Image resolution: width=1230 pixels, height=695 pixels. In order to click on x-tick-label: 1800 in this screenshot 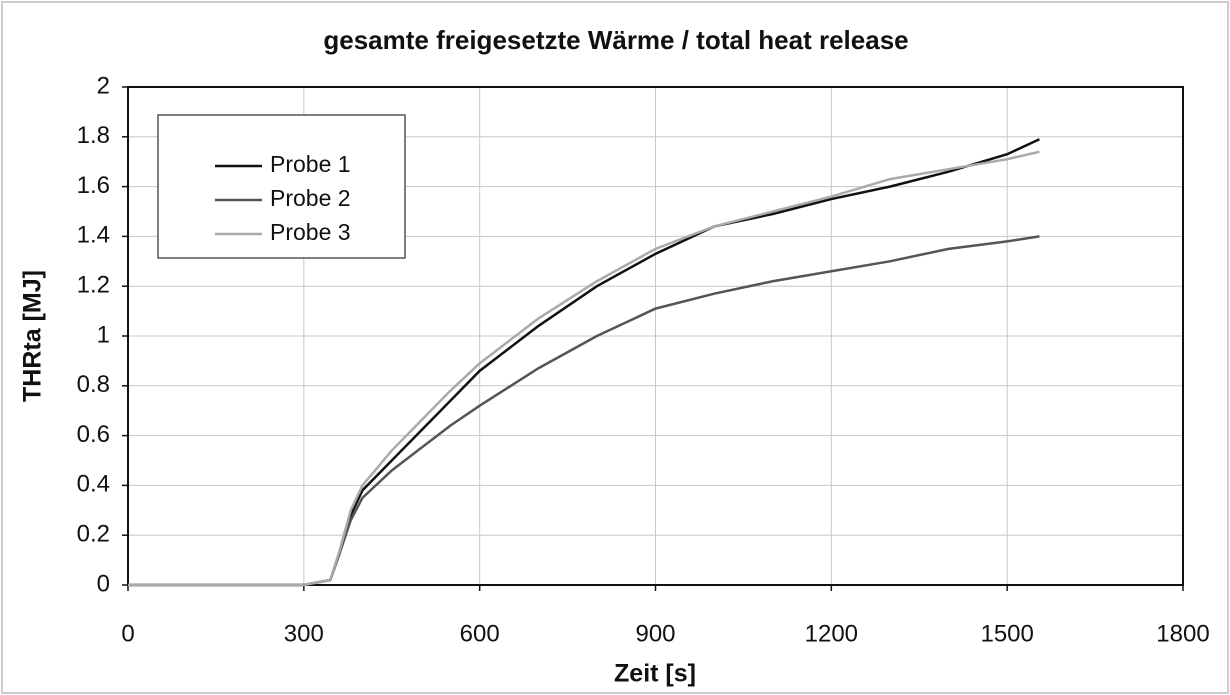, I will do `click(1182, 633)`.